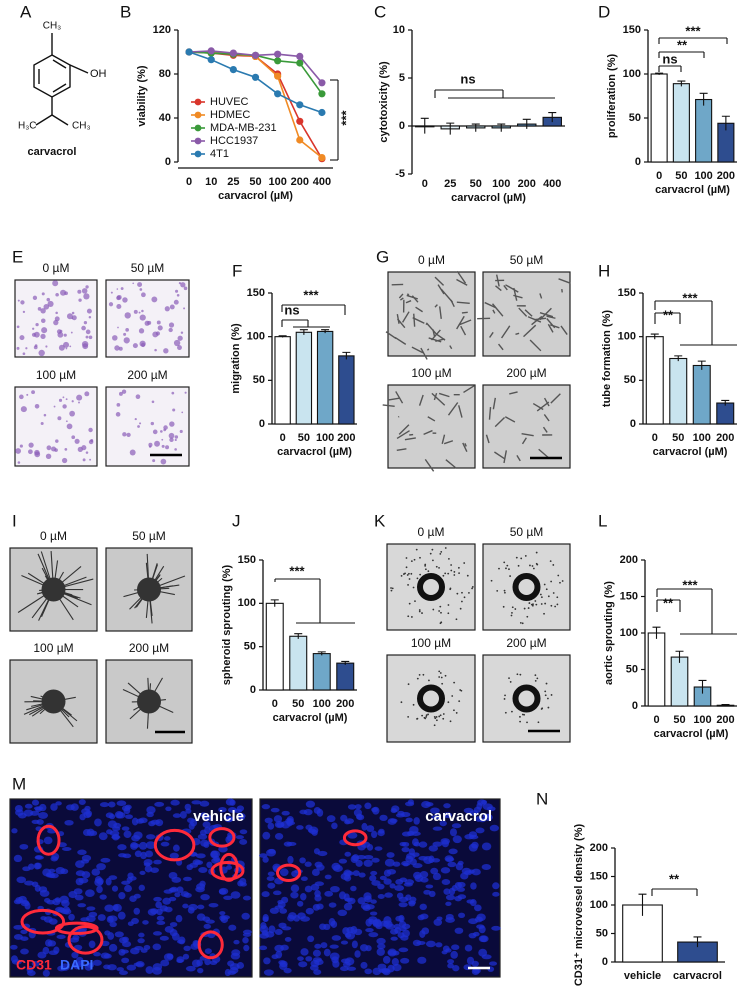 The width and height of the screenshot is (752, 994). What do you see at coordinates (61, 79) in the screenshot?
I see `structure` at bounding box center [61, 79].